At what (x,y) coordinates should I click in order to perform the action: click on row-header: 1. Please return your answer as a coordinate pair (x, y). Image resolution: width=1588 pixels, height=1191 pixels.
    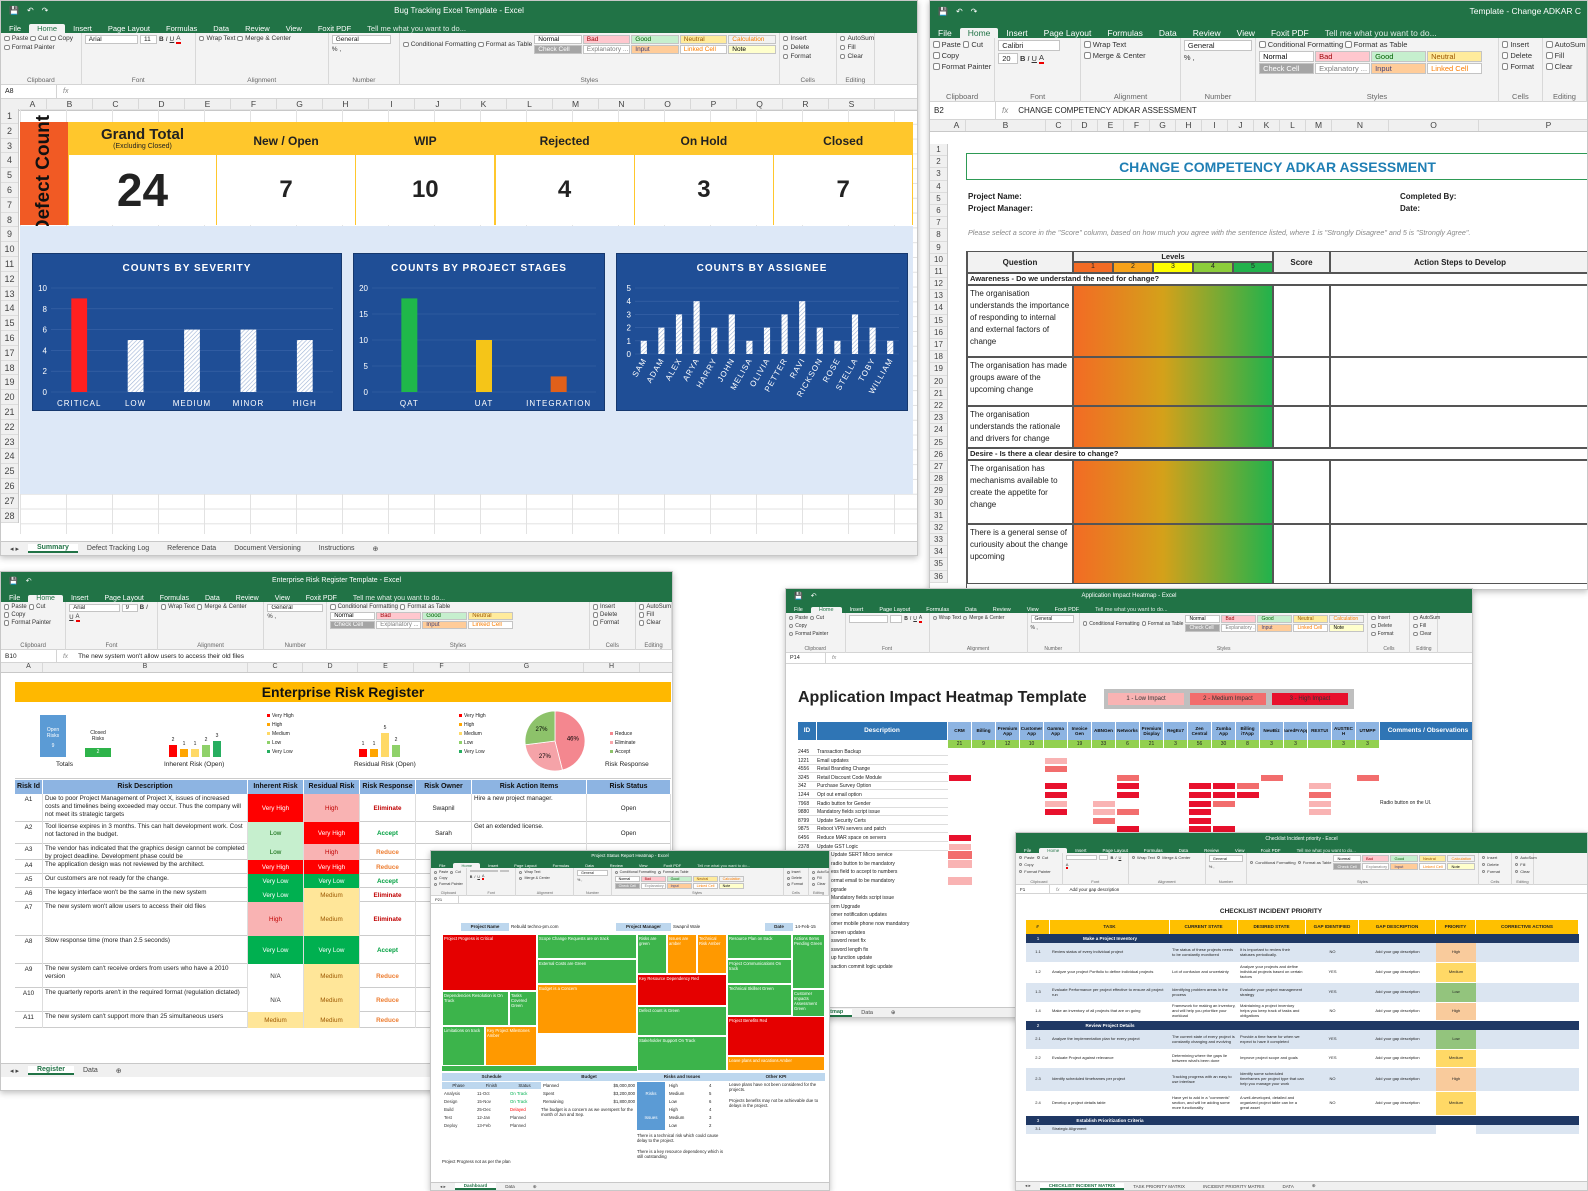
    Looking at the image, I should click on (938, 150).